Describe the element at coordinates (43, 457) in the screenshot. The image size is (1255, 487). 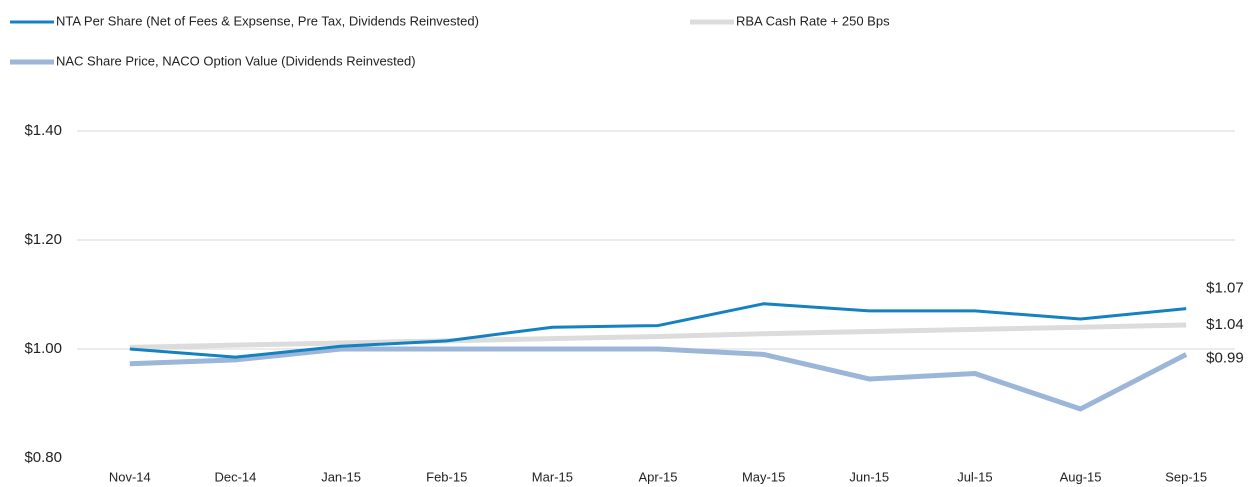
I see `y-tick-label: $0.80` at that location.